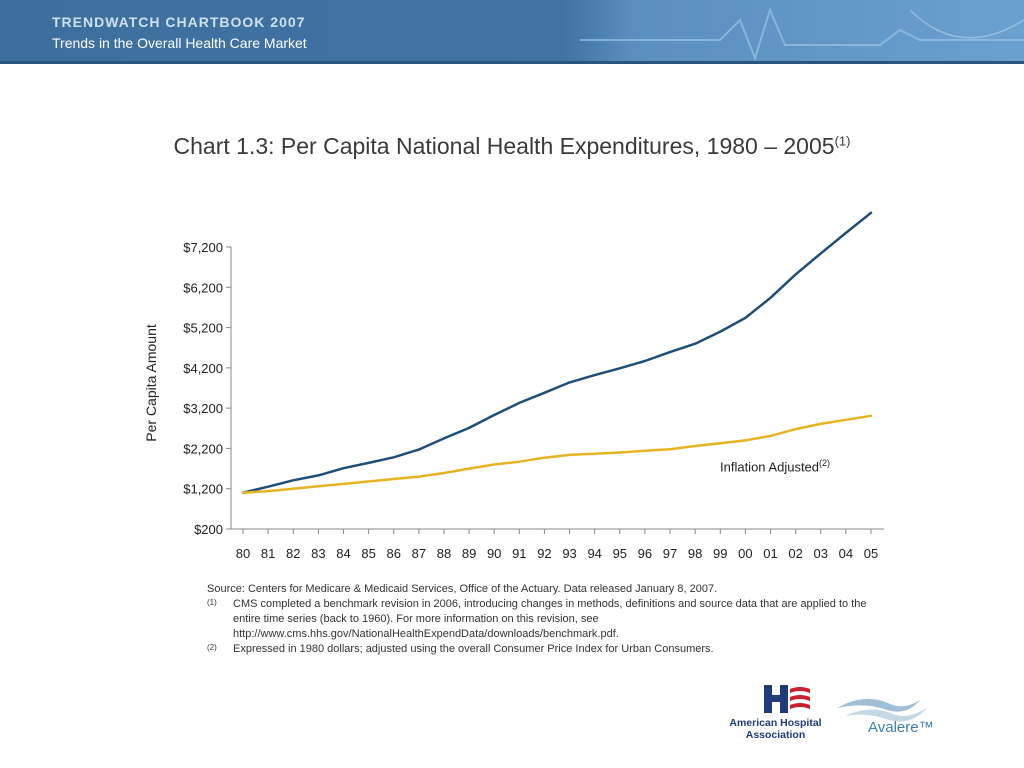 The width and height of the screenshot is (1024, 768). Describe the element at coordinates (695, 553) in the screenshot. I see `x-tick-label: 98` at that location.